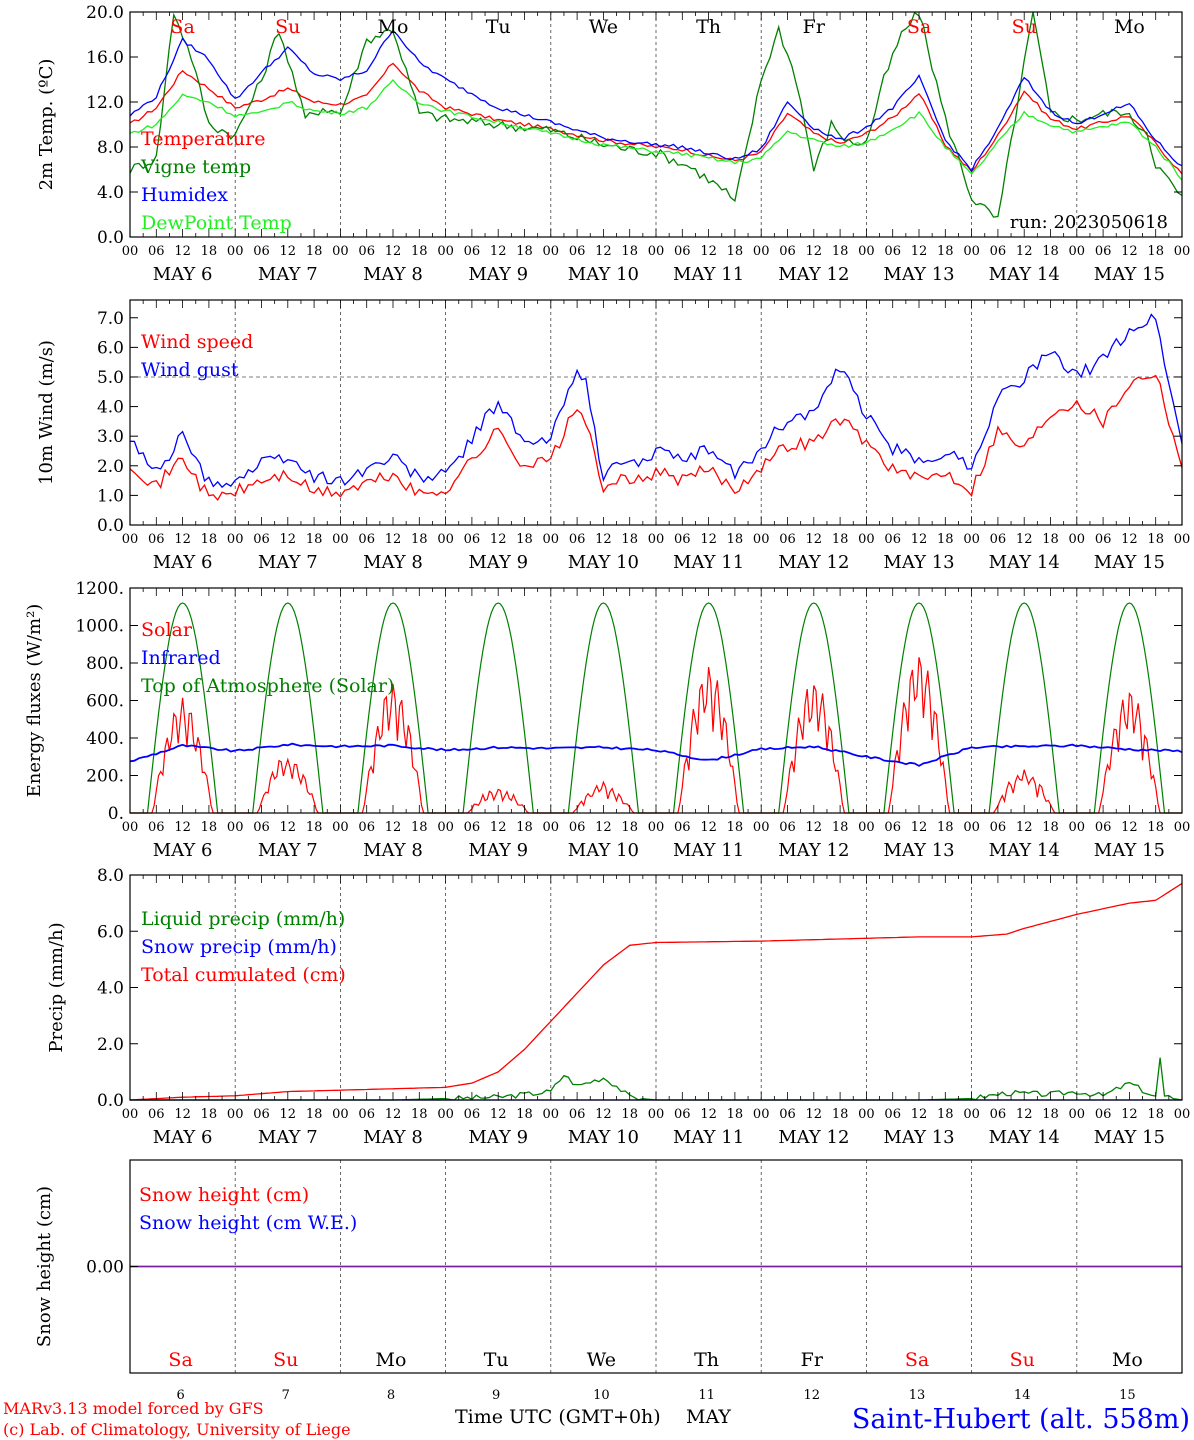  Describe the element at coordinates (708, 1417) in the screenshot. I see `x-axis-month: MAY` at that location.